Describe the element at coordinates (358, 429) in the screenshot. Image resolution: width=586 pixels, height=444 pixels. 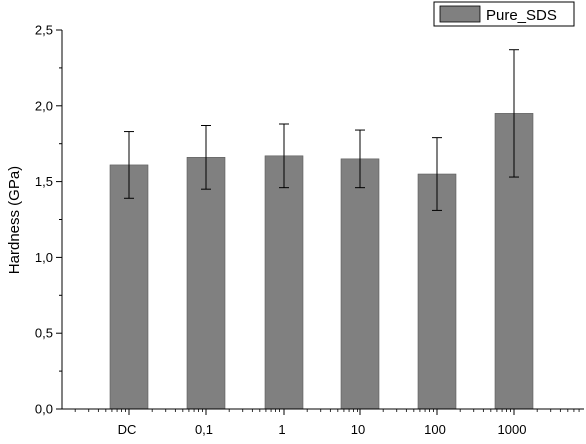
I see `x-tick-label: 10` at that location.